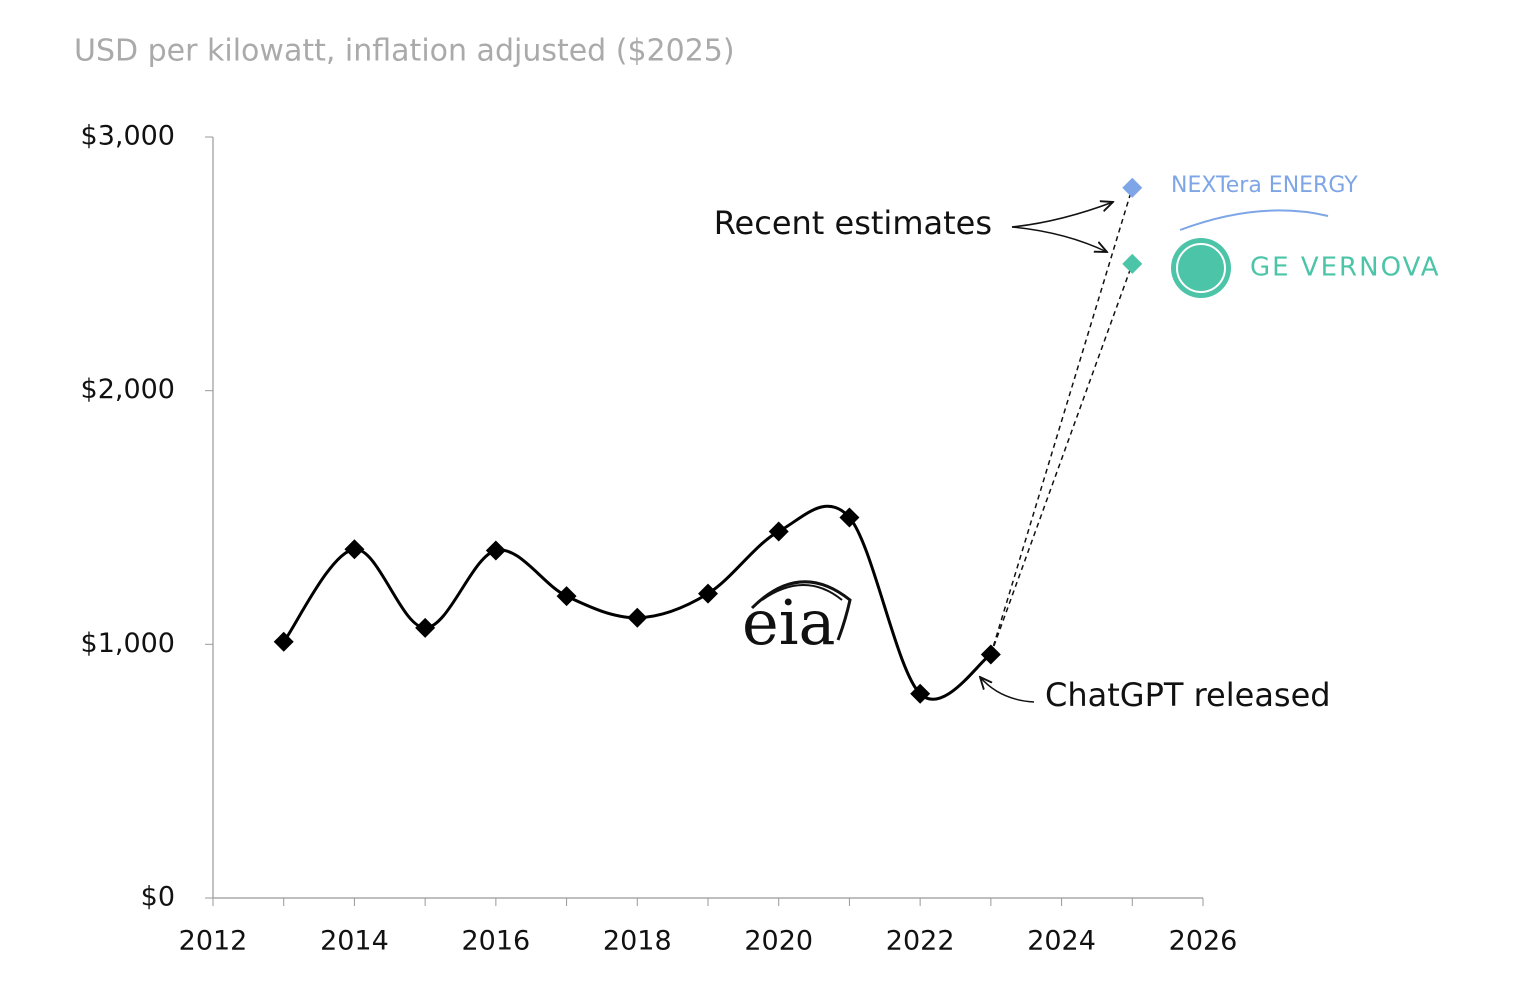 Image resolution: width=1536 pixels, height=1008 pixels. I want to click on annotation: Recent estimates, so click(853, 223).